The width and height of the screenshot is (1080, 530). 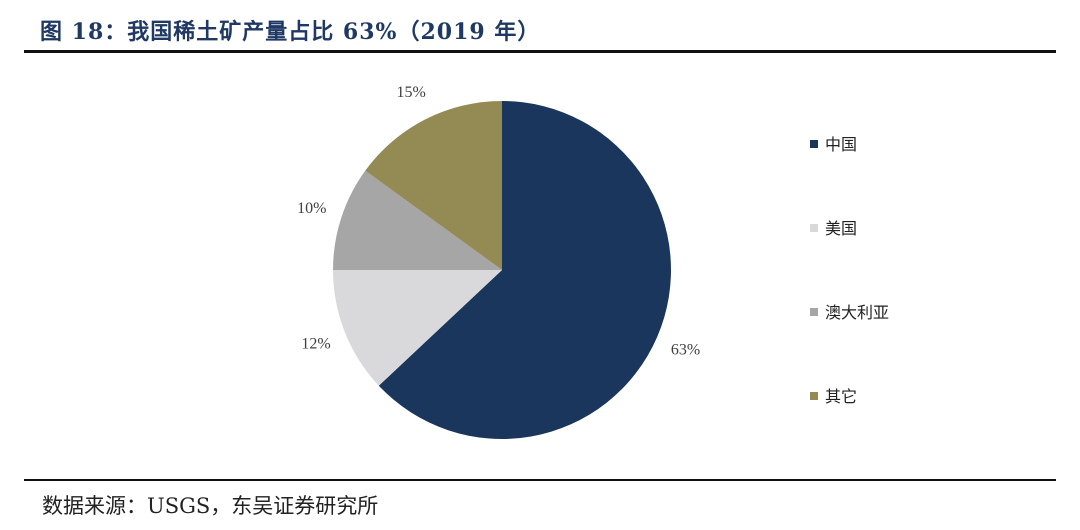 What do you see at coordinates (290, 32) in the screenshot?
I see `chart-title: 图 18：我国稀土矿产量占比 63%（2019 年）` at bounding box center [290, 32].